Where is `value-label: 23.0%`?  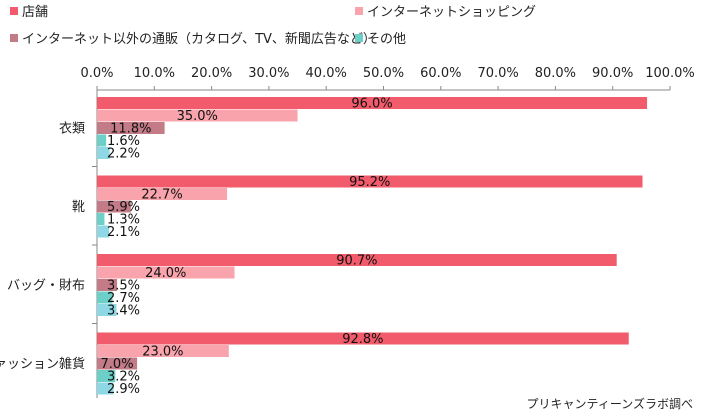 value-label: 23.0% is located at coordinates (162, 352).